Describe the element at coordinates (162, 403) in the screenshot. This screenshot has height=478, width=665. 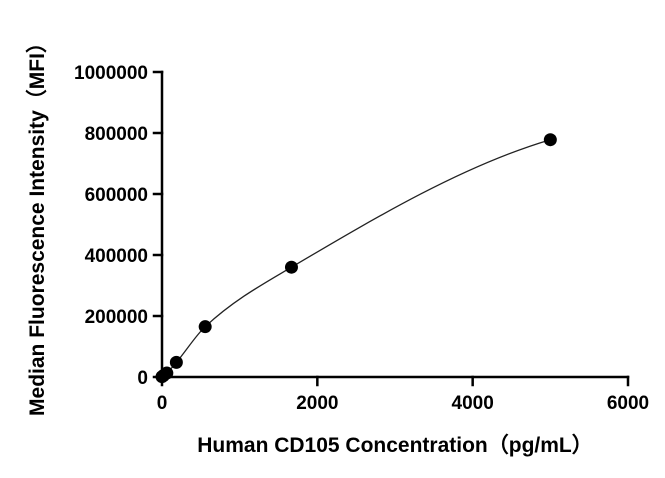
I see `x-tick-label: 0` at that location.